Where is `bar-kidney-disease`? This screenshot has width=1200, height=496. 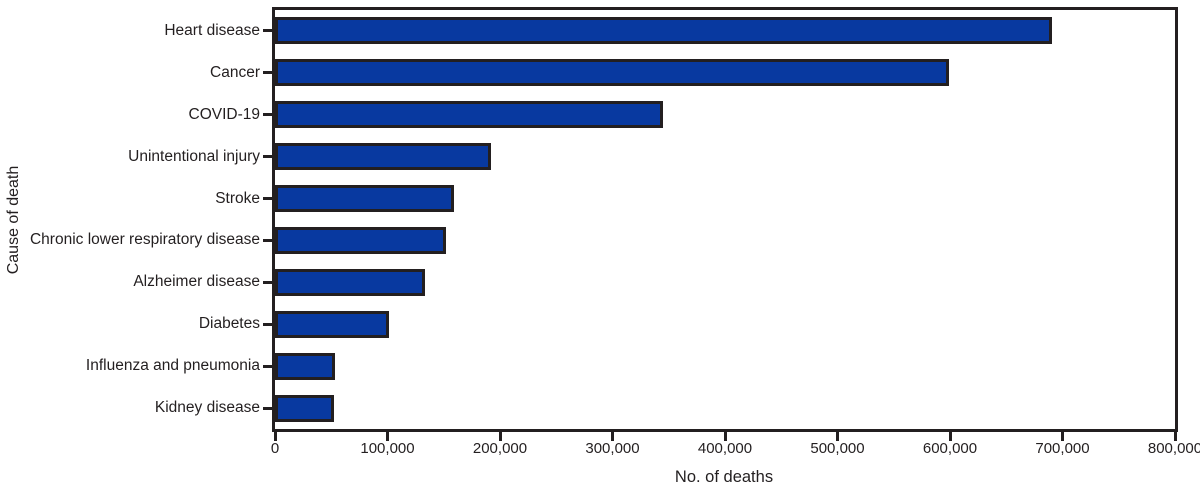 bar-kidney-disease is located at coordinates (304, 408).